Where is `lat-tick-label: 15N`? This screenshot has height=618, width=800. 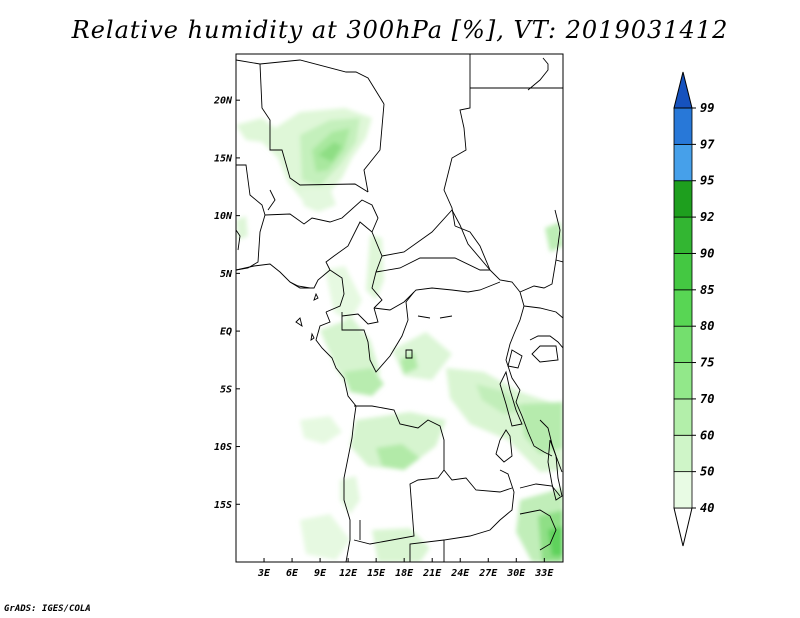 lat-tick-label: 15N is located at coordinates (223, 158).